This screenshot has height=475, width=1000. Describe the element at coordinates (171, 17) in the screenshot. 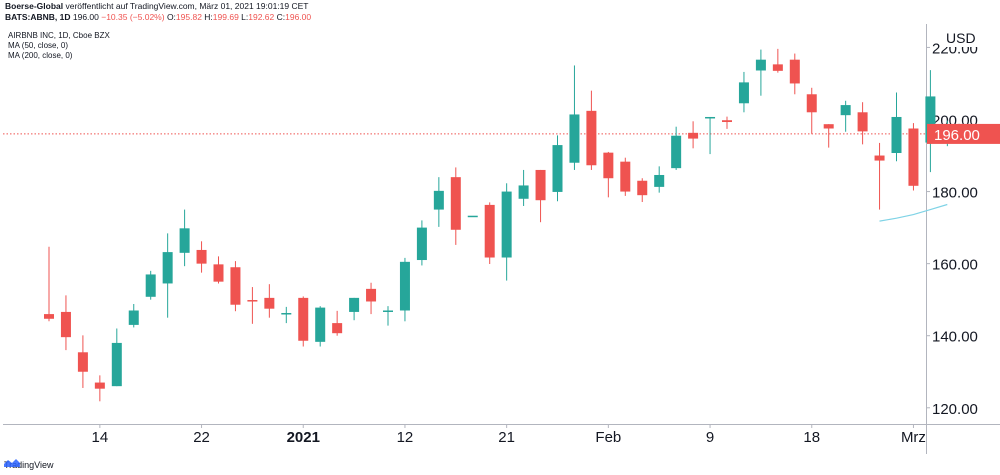

I see `open-label: O:` at that location.